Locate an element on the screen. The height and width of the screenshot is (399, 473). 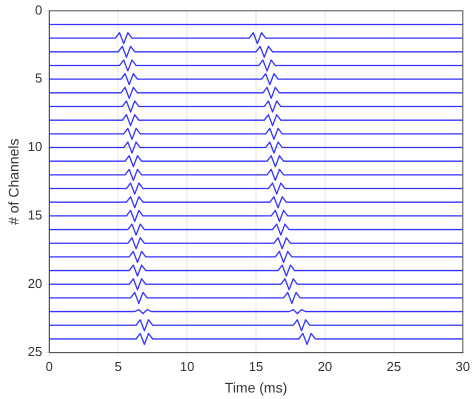
y-tick-label: 10 is located at coordinates (35, 146).